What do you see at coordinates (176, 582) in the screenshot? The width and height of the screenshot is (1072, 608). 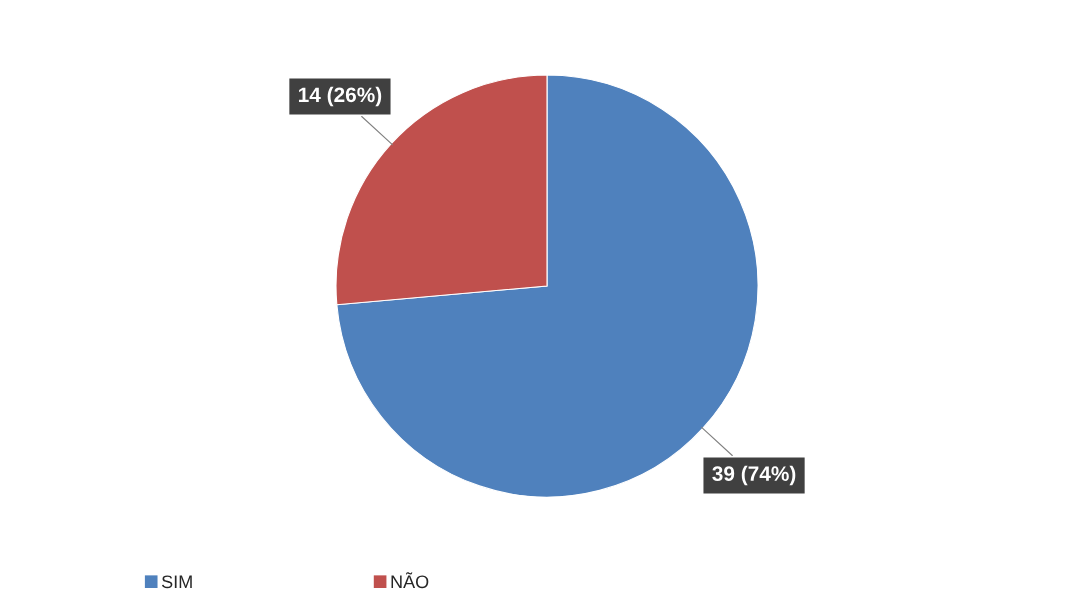 I see `legend-label: SIM` at bounding box center [176, 582].